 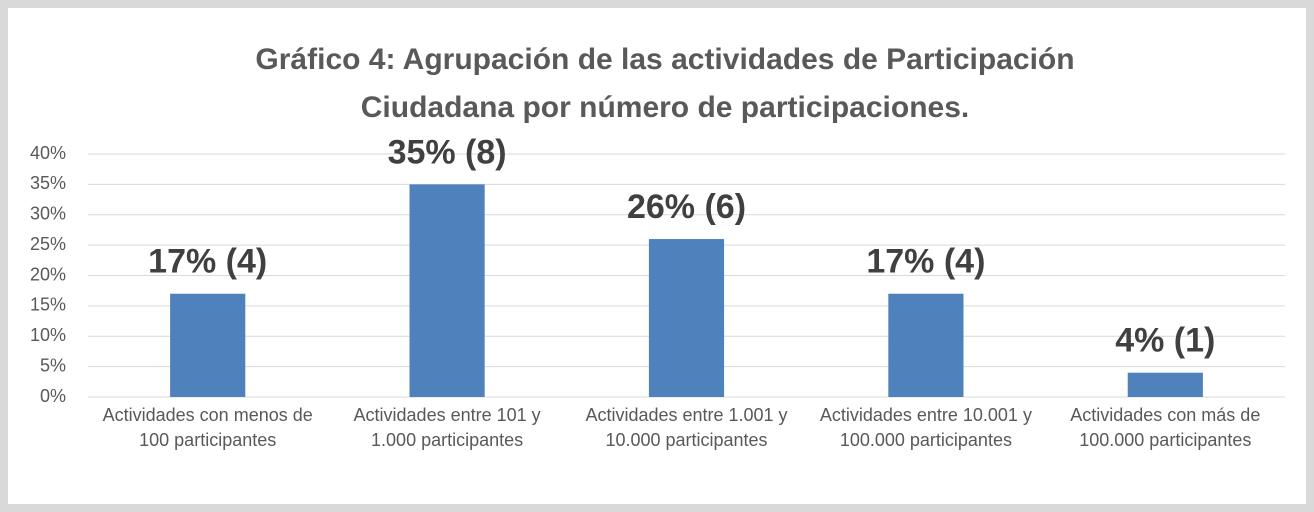 I want to click on y-tick-label: 15%, so click(x=48, y=305).